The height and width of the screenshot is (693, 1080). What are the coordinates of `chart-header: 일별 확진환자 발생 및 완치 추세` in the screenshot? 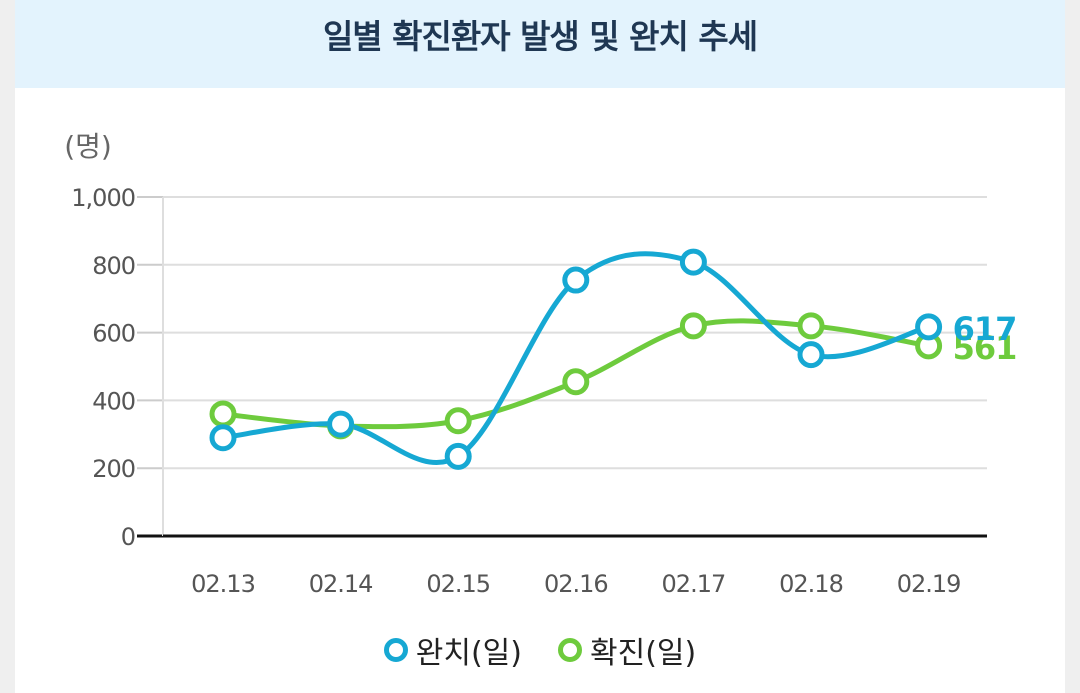 It's located at (540, 44).